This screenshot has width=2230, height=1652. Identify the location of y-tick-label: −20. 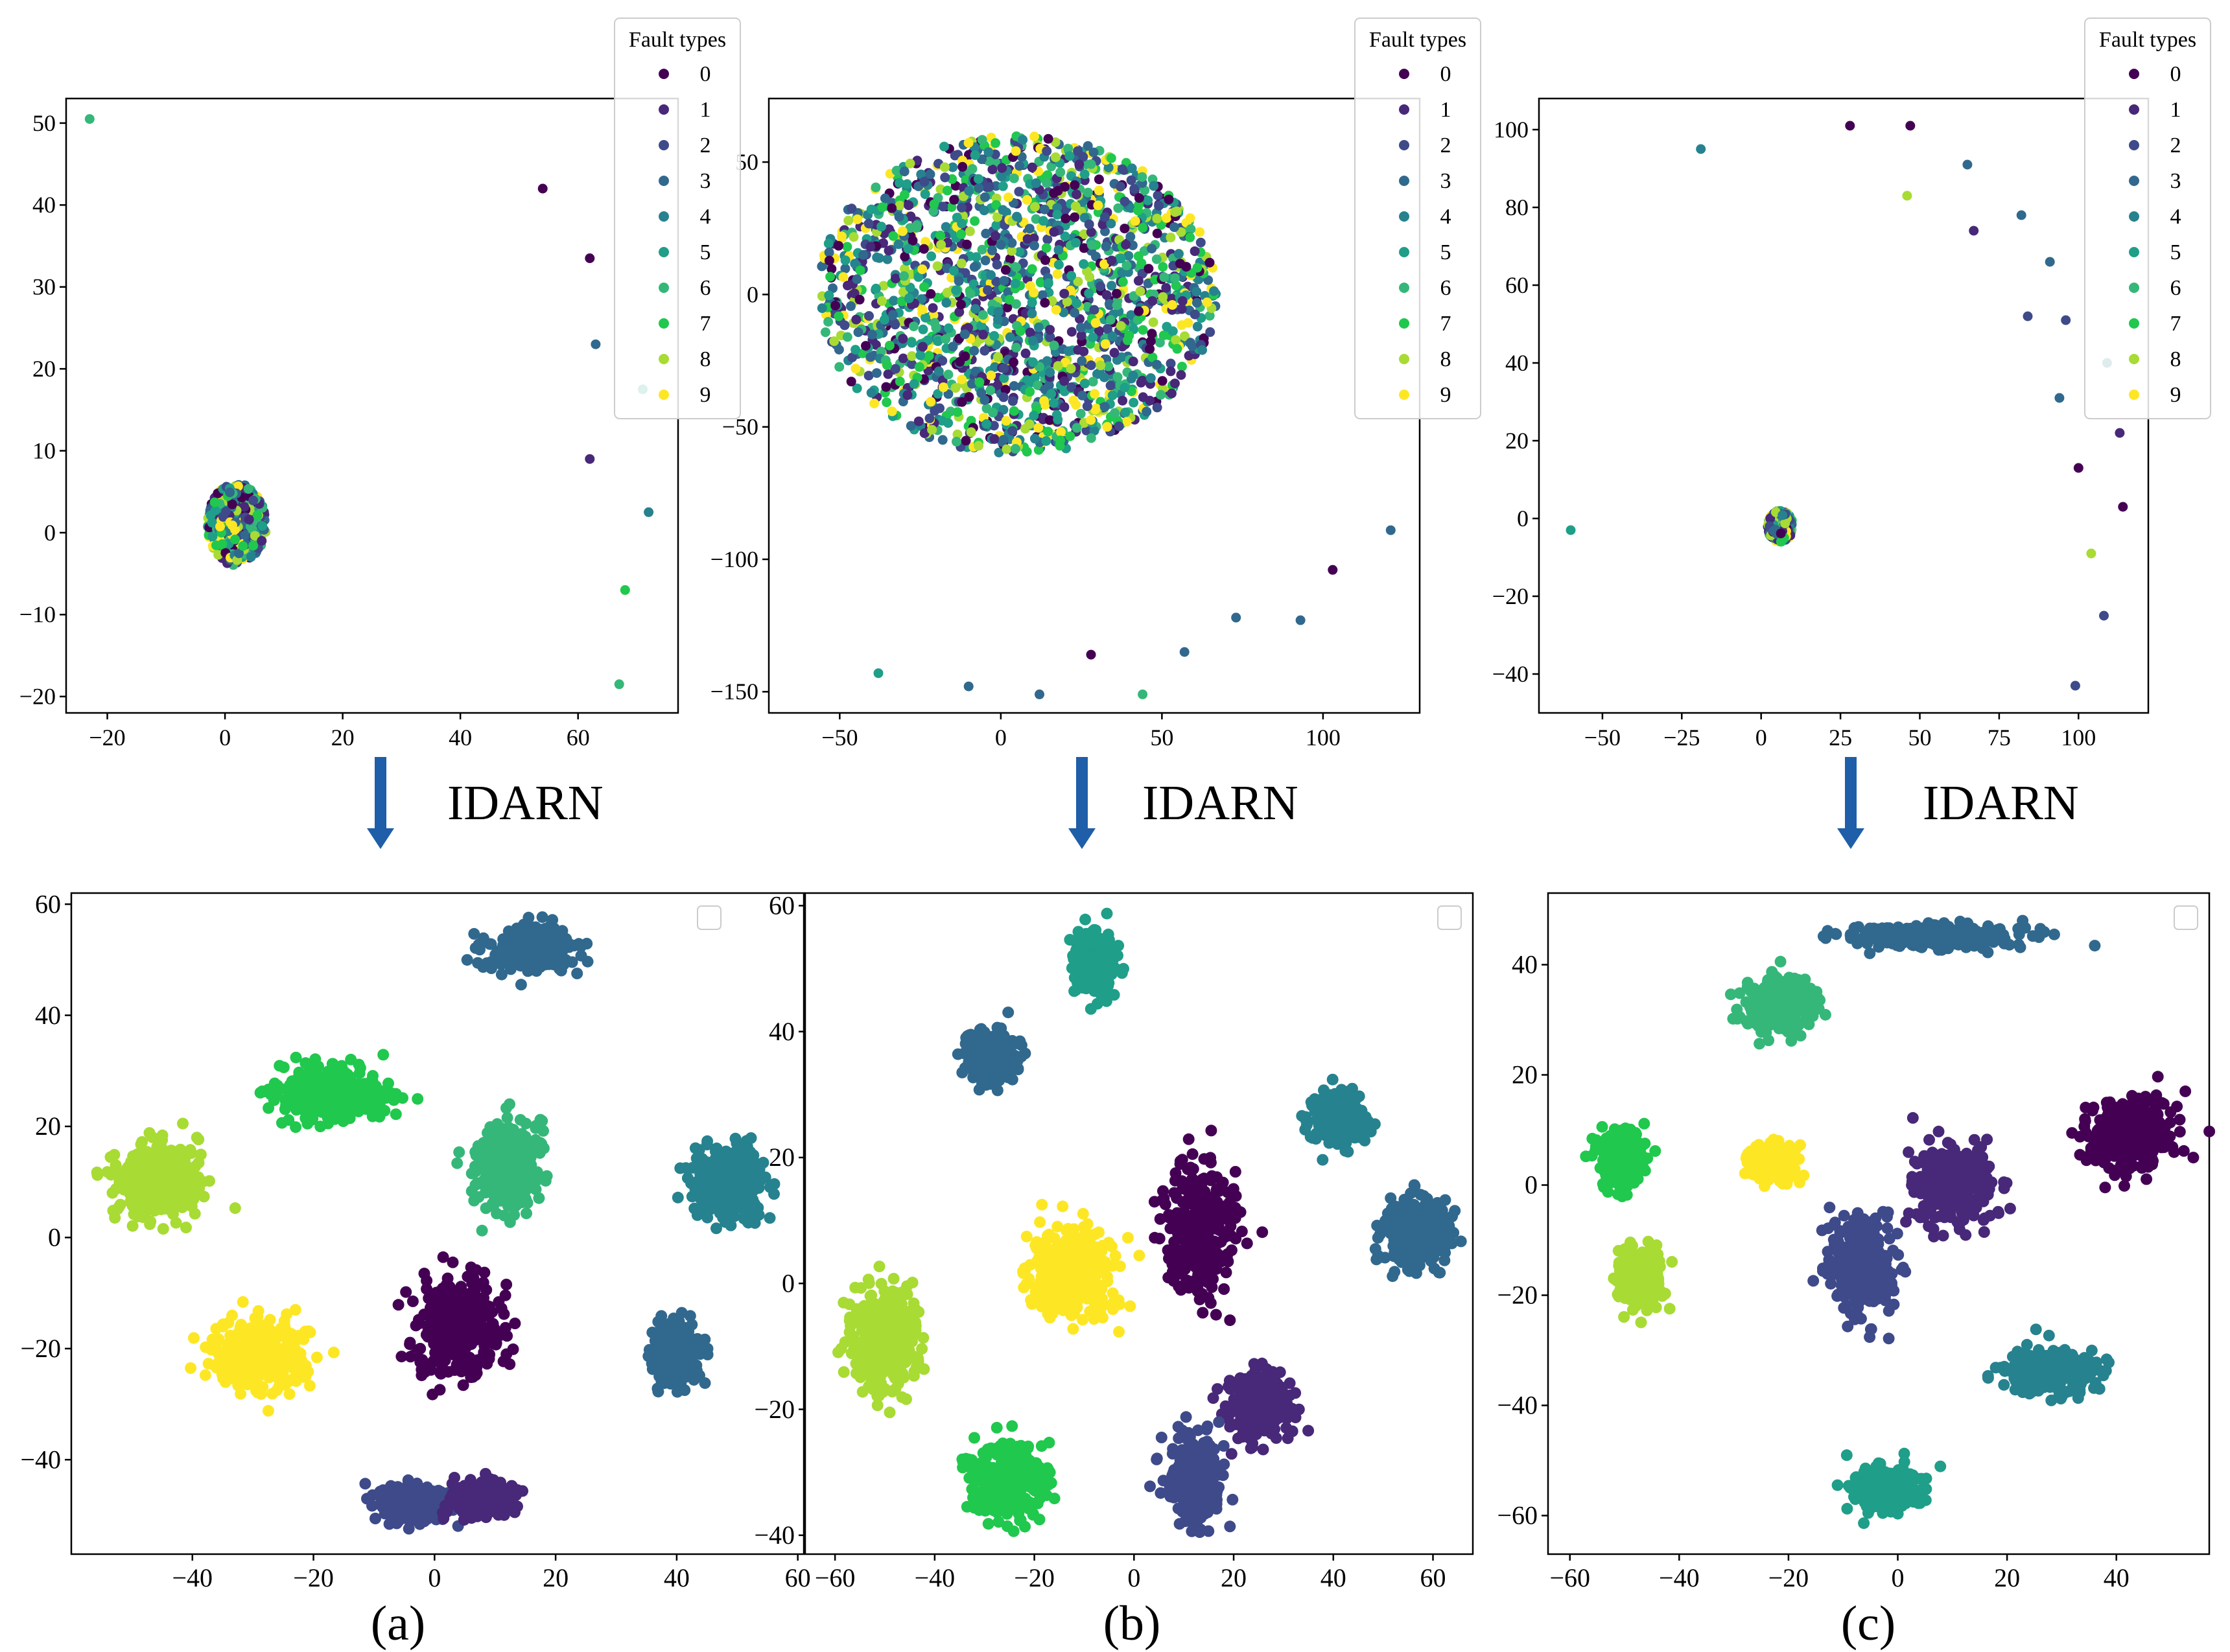
(37, 697).